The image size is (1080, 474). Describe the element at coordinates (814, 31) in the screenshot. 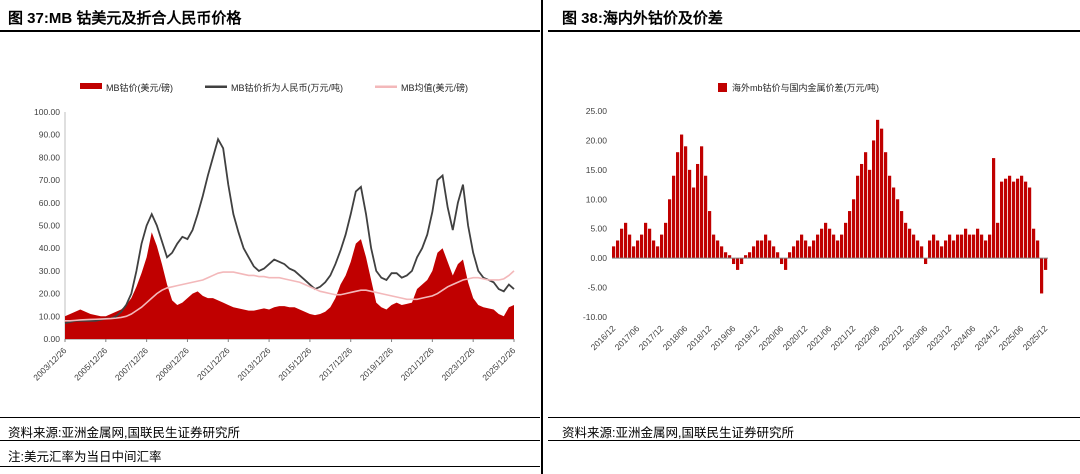

I see `figure-38-title-underline` at that location.